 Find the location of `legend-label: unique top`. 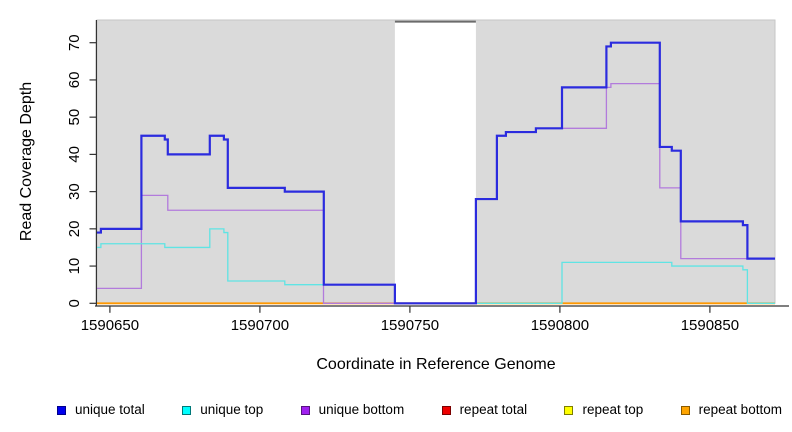

legend-label: unique top is located at coordinates (232, 410).